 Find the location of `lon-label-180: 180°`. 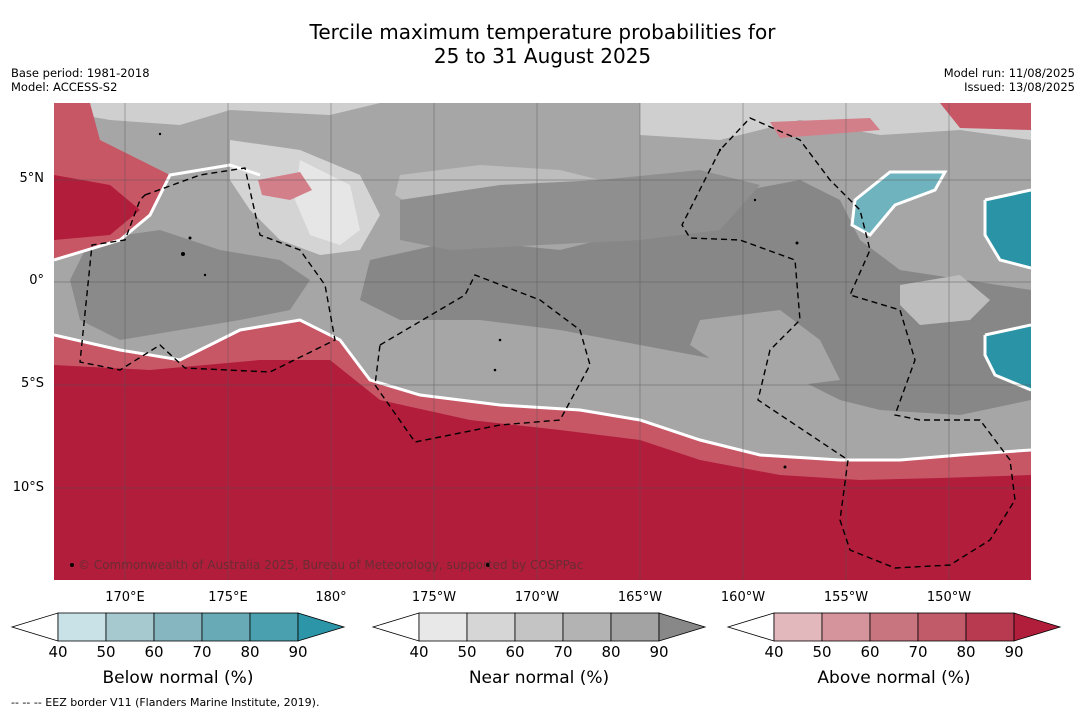

lon-label-180: 180° is located at coordinates (331, 597).